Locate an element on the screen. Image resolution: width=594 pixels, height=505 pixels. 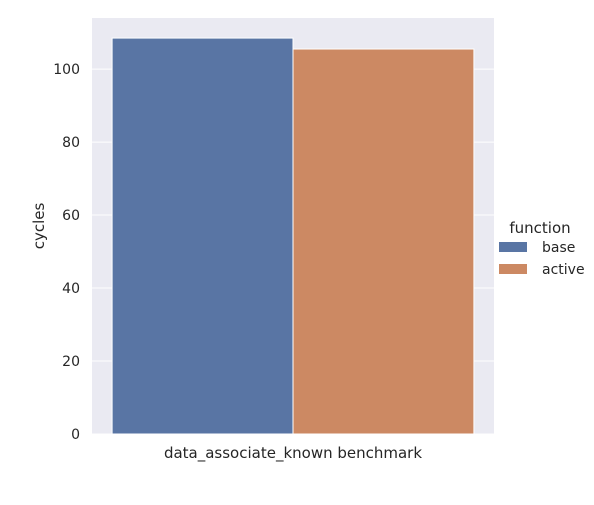
legend-swatch-active is located at coordinates (513, 269).